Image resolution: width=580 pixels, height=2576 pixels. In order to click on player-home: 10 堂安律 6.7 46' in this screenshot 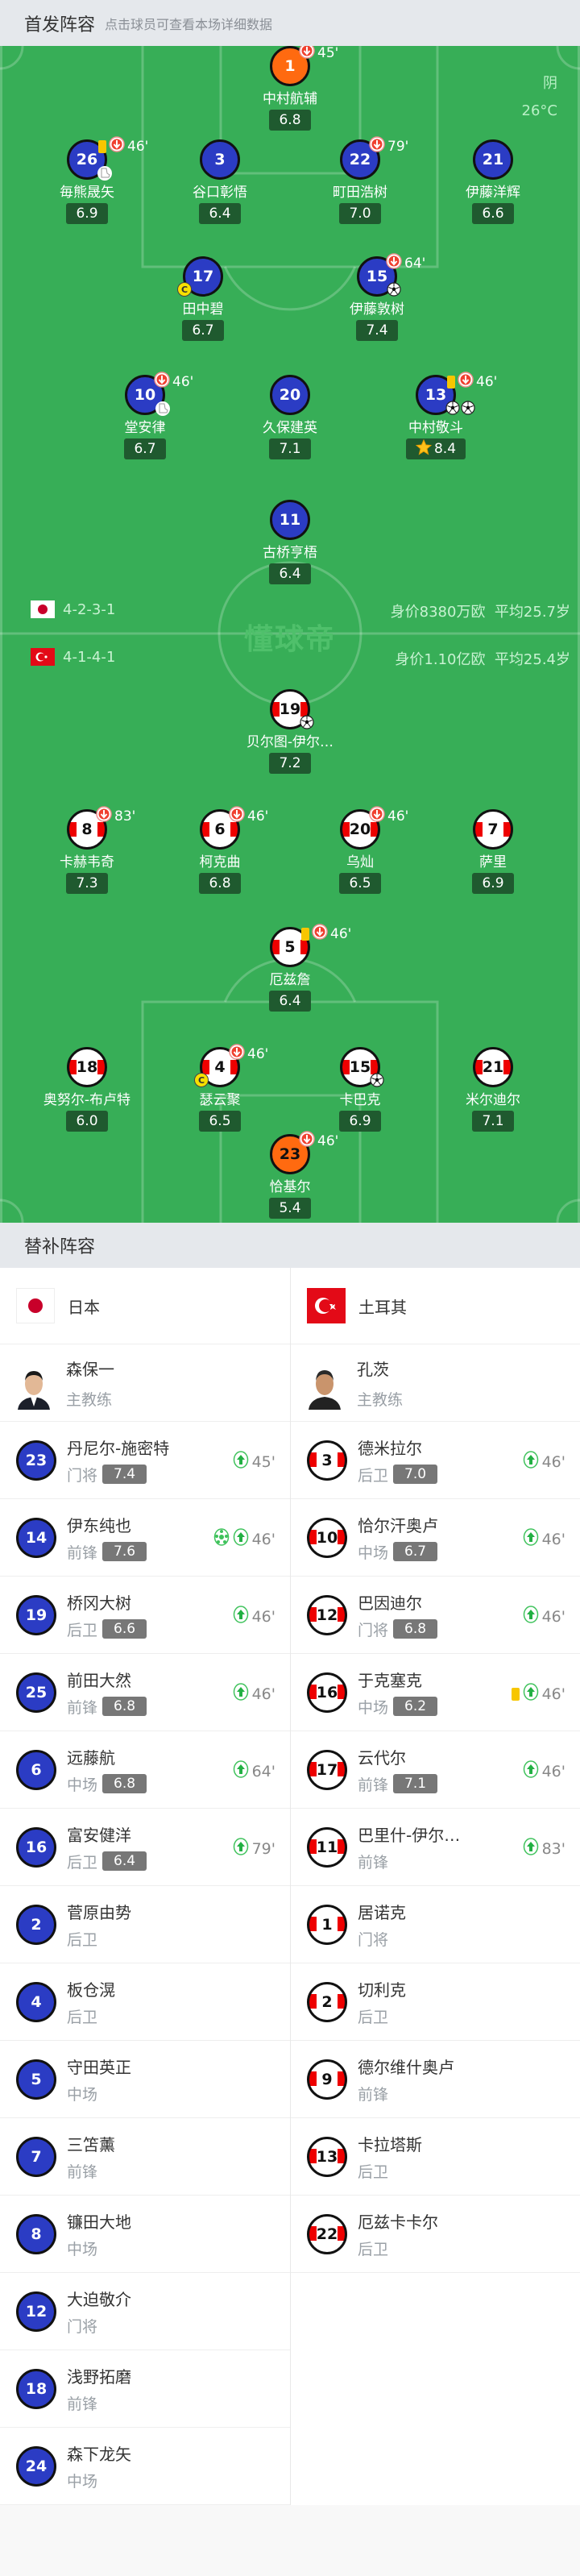, I will do `click(145, 415)`.